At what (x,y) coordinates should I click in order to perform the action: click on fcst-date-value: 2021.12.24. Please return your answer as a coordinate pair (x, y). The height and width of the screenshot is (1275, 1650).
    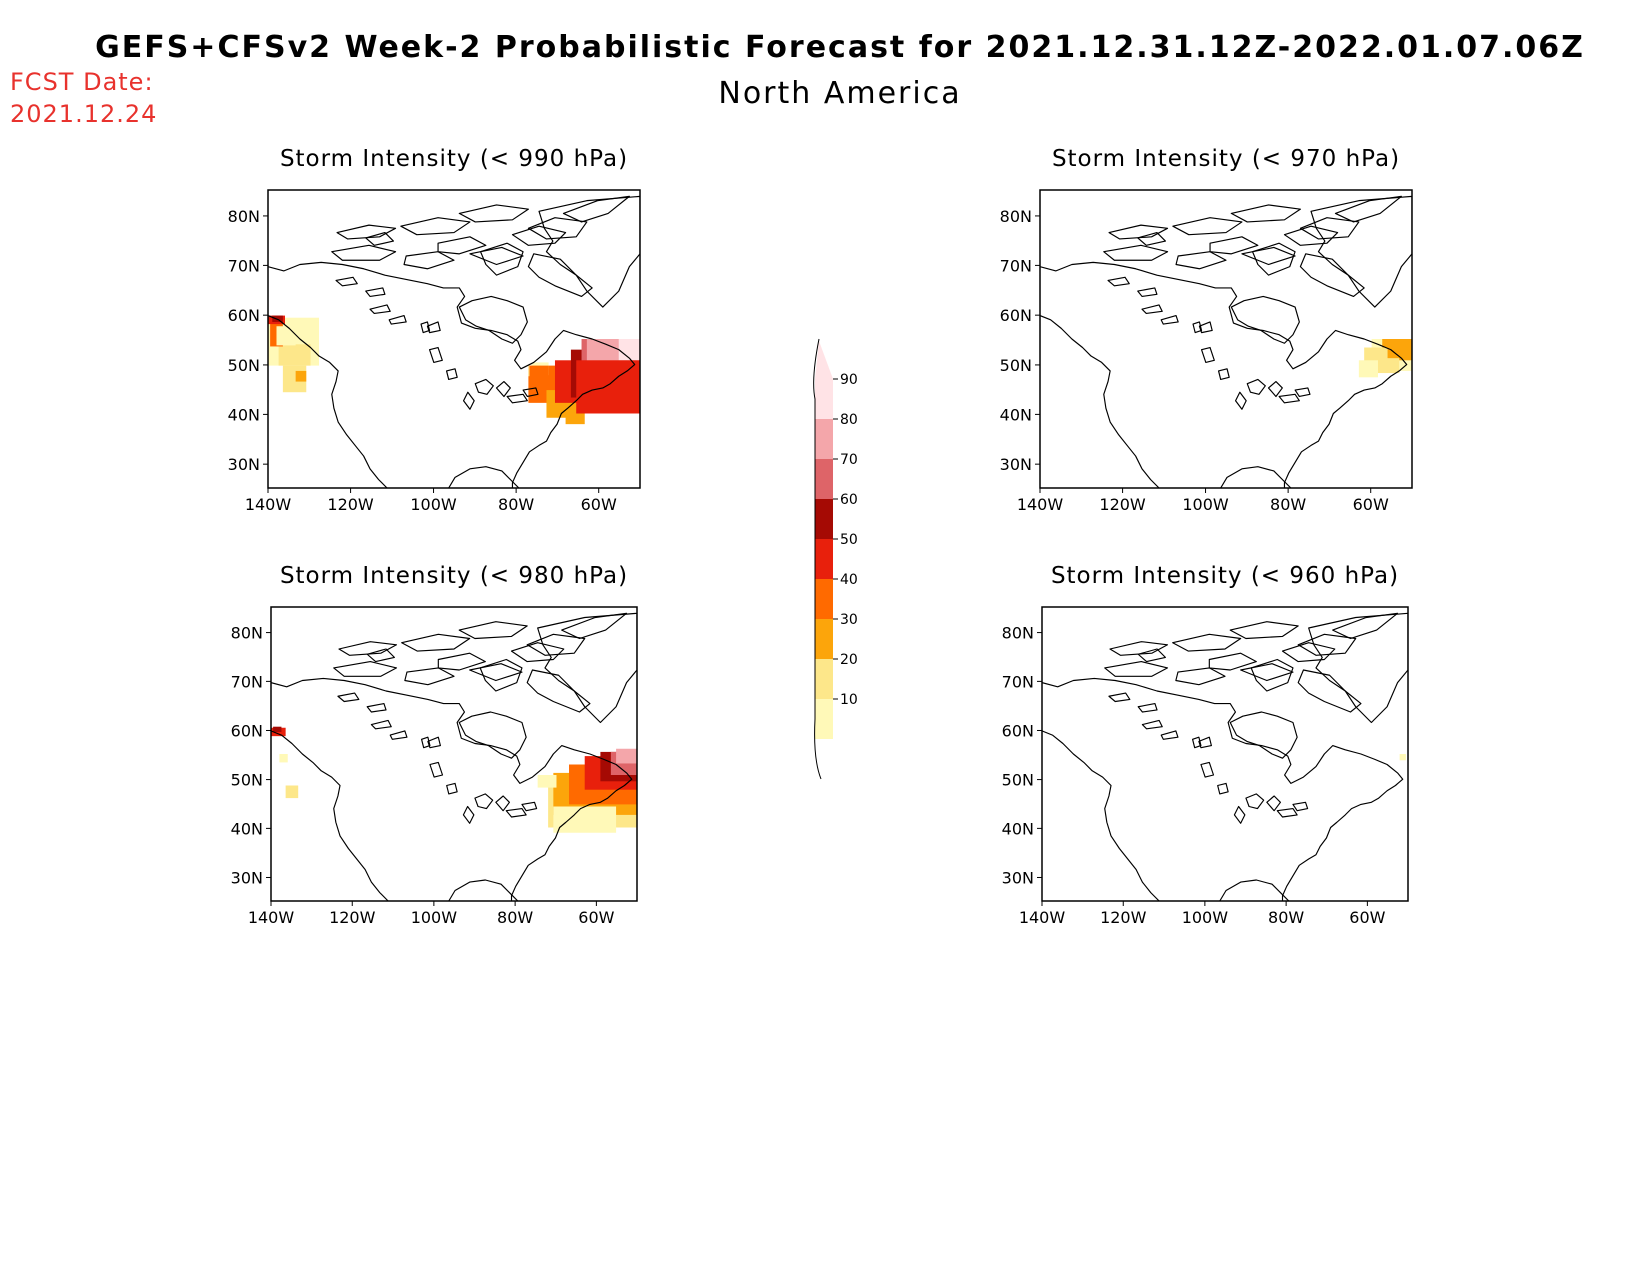
    Looking at the image, I should click on (84, 114).